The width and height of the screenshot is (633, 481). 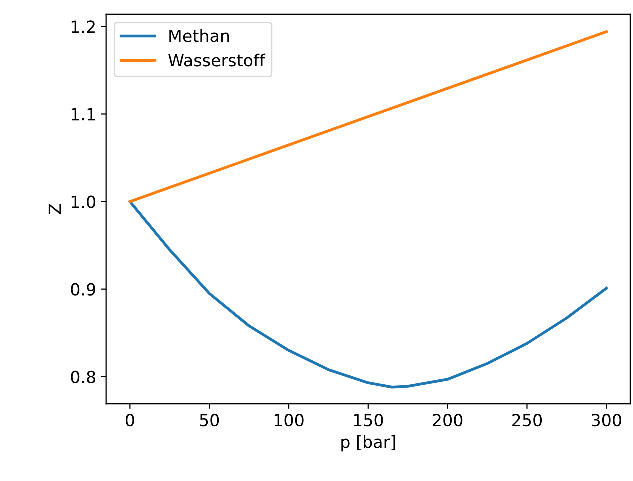 What do you see at coordinates (210, 420) in the screenshot?
I see `x-tick-label: 50` at bounding box center [210, 420].